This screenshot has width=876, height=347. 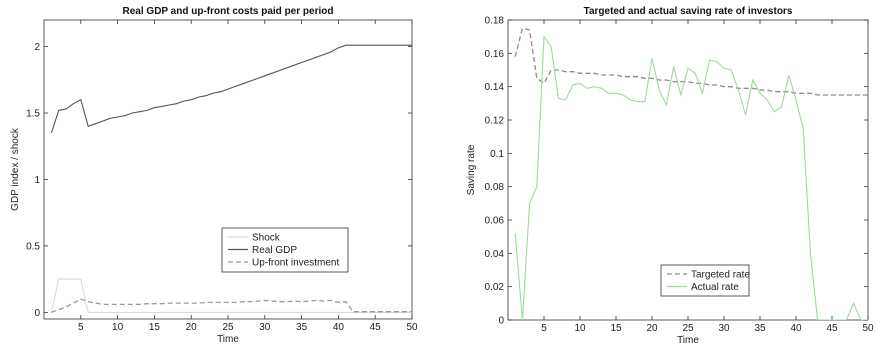 What do you see at coordinates (33, 246) in the screenshot?
I see `y-tick-label: 0.5` at bounding box center [33, 246].